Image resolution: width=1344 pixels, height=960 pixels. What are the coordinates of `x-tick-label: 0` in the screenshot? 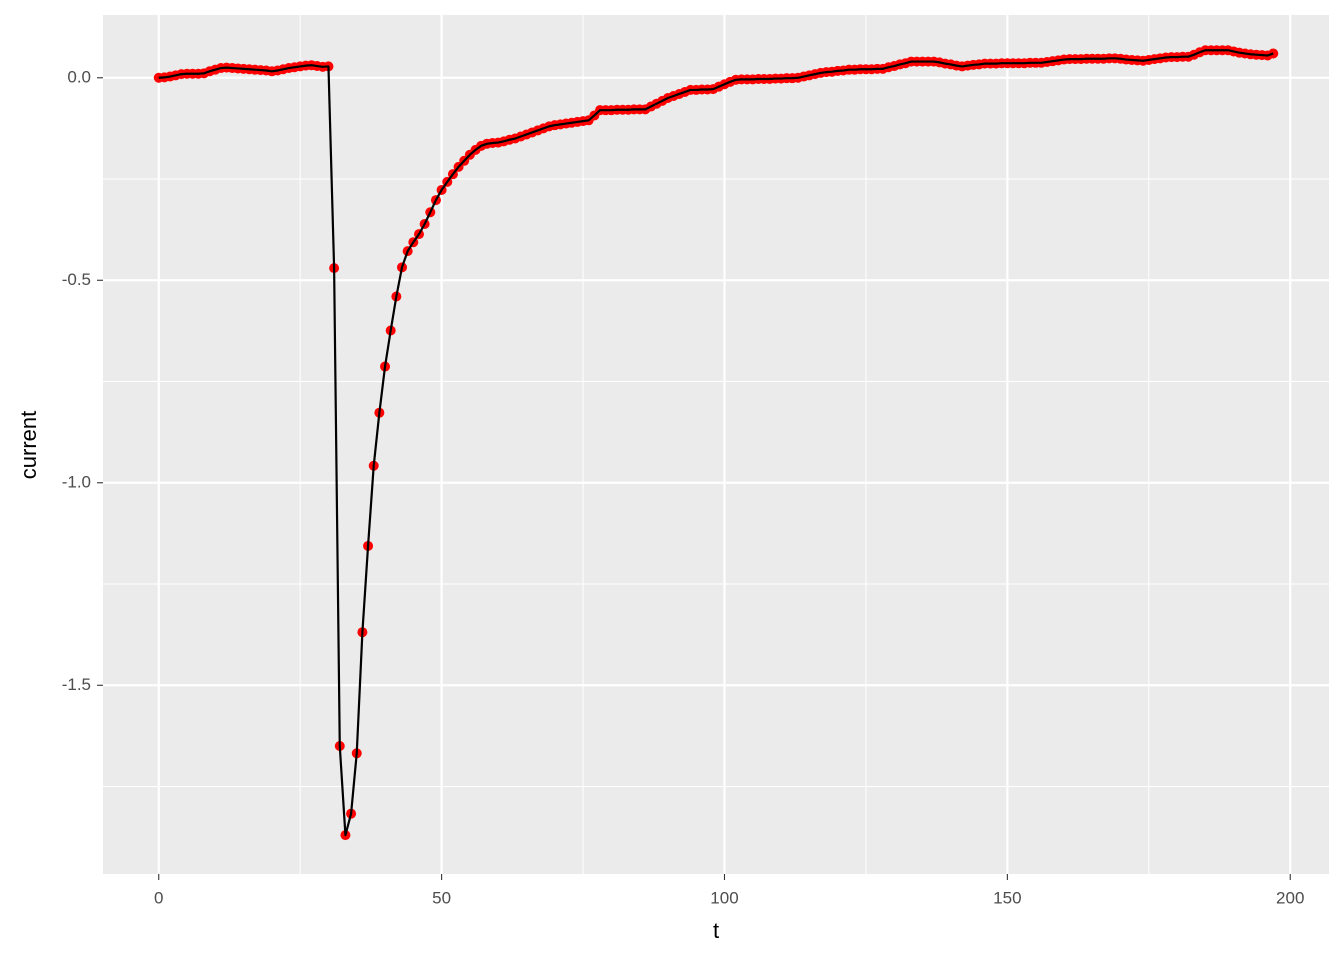 It's located at (158, 897).